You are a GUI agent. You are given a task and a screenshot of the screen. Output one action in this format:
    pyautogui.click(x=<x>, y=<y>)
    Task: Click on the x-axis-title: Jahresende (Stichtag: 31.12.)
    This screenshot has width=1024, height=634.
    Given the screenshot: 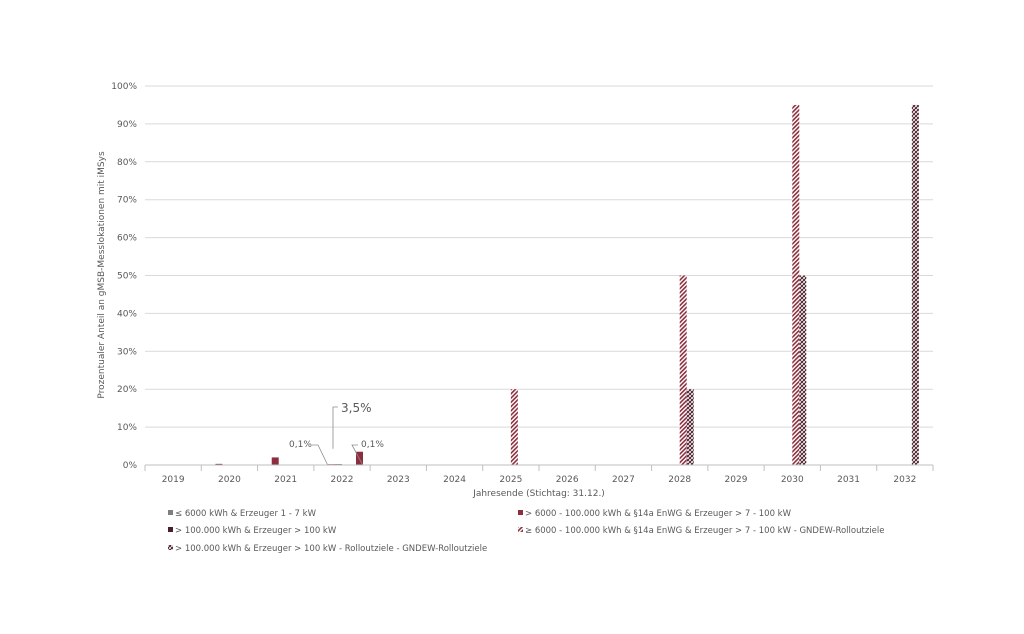 What is the action you would take?
    pyautogui.click(x=538, y=494)
    